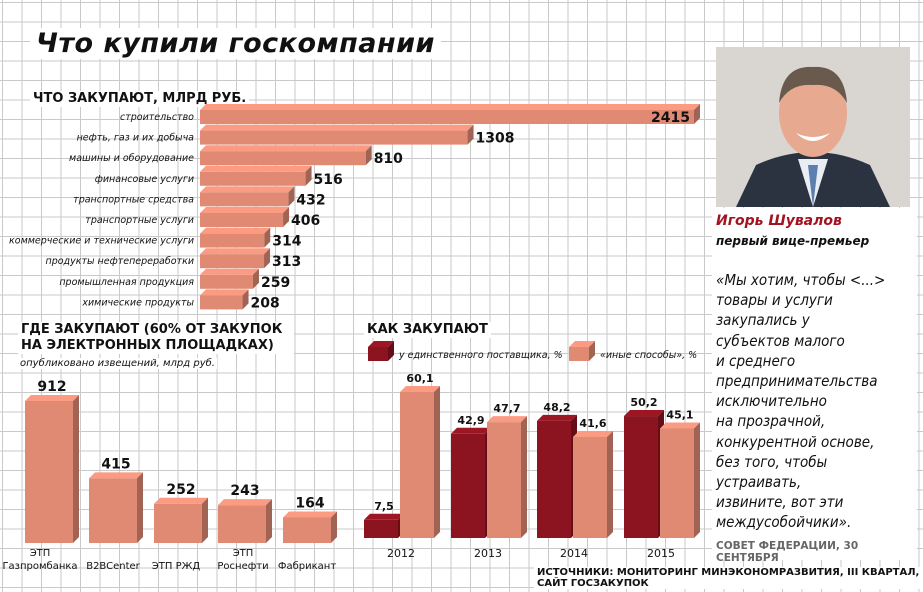  I want to click on hbar-6-top, so click(235, 230).